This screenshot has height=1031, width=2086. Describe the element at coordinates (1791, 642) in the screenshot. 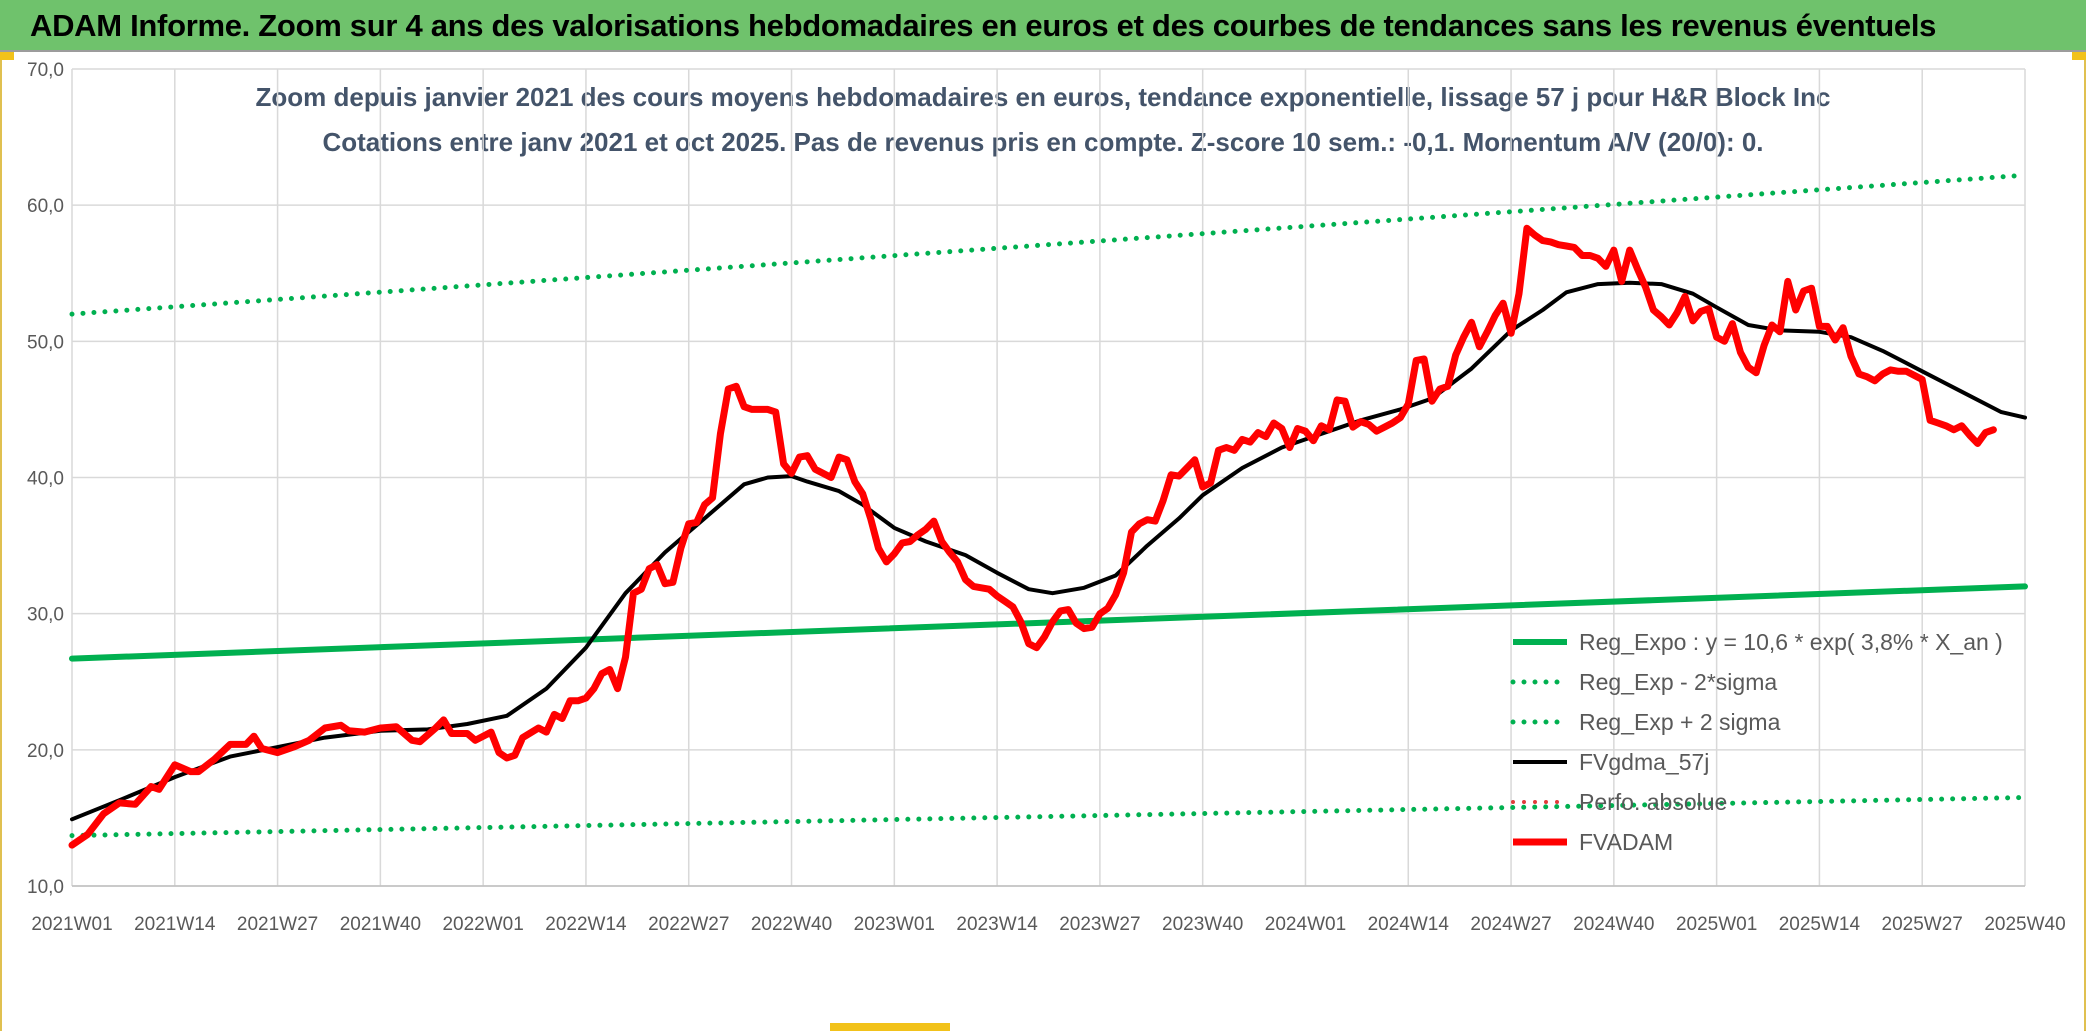

I see `legend-label-0: Reg_Expo : y = 10,6 * exp( 3,8% * X_an )` at that location.